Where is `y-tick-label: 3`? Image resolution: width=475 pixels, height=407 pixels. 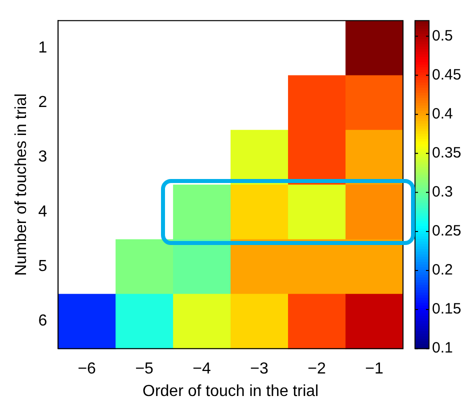 y-tick-label: 3 is located at coordinates (43, 157).